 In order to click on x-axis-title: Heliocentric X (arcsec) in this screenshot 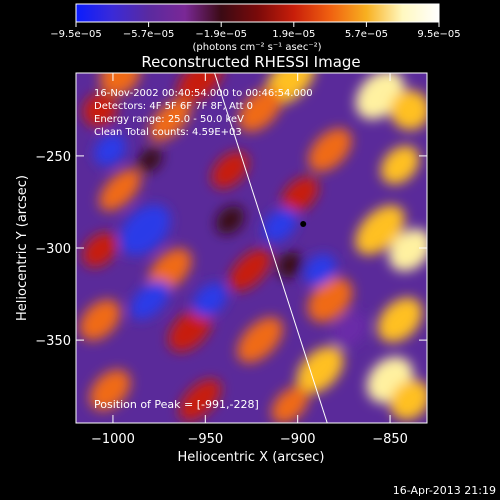, I will do `click(251, 457)`.